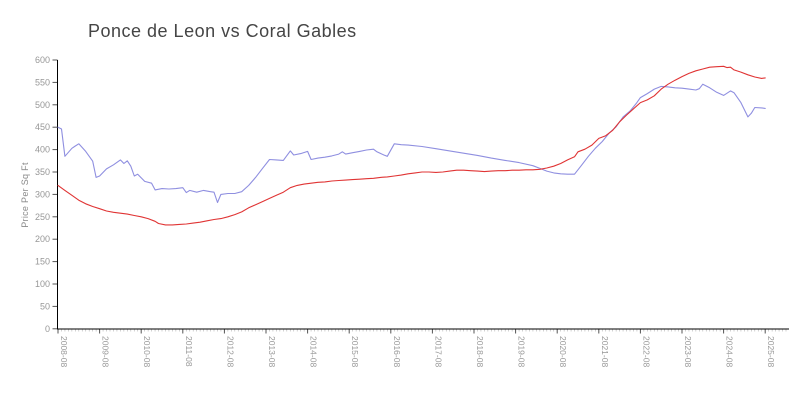 This screenshot has width=800, height=400. I want to click on y-axis-tick-labels: 0 50 100 150 200 250 300 350 400 450 500 550 600, so click(42, 194).